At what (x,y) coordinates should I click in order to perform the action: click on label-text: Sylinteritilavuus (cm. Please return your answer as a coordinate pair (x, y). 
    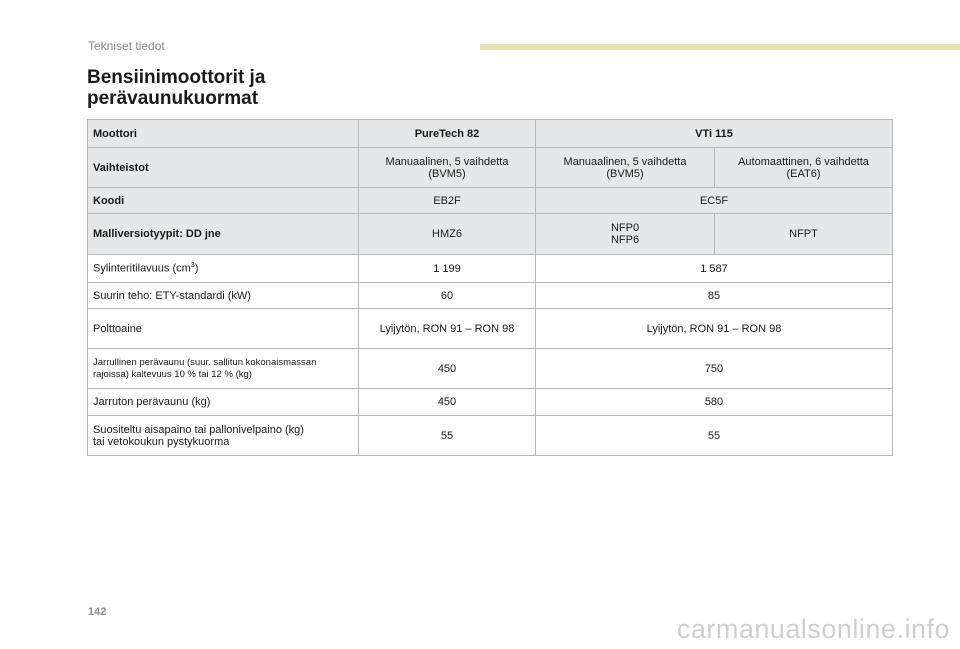
    Looking at the image, I should click on (142, 268).